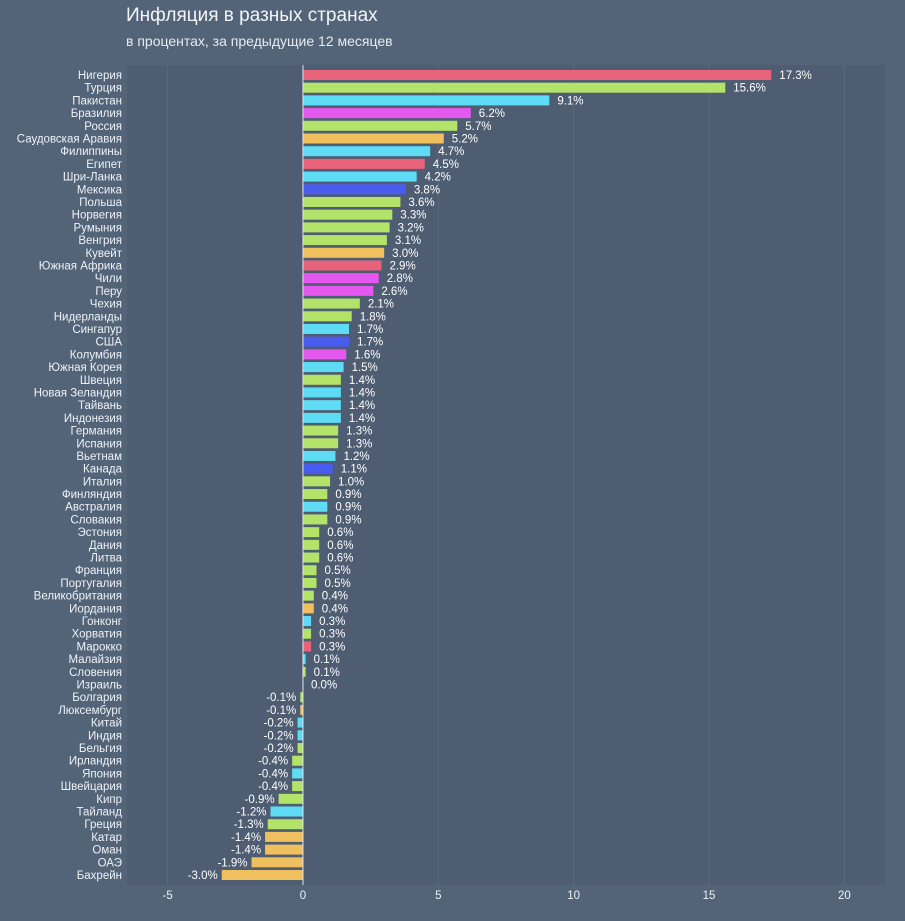  What do you see at coordinates (100, 813) in the screenshot?
I see `category-label: Тайланд` at bounding box center [100, 813].